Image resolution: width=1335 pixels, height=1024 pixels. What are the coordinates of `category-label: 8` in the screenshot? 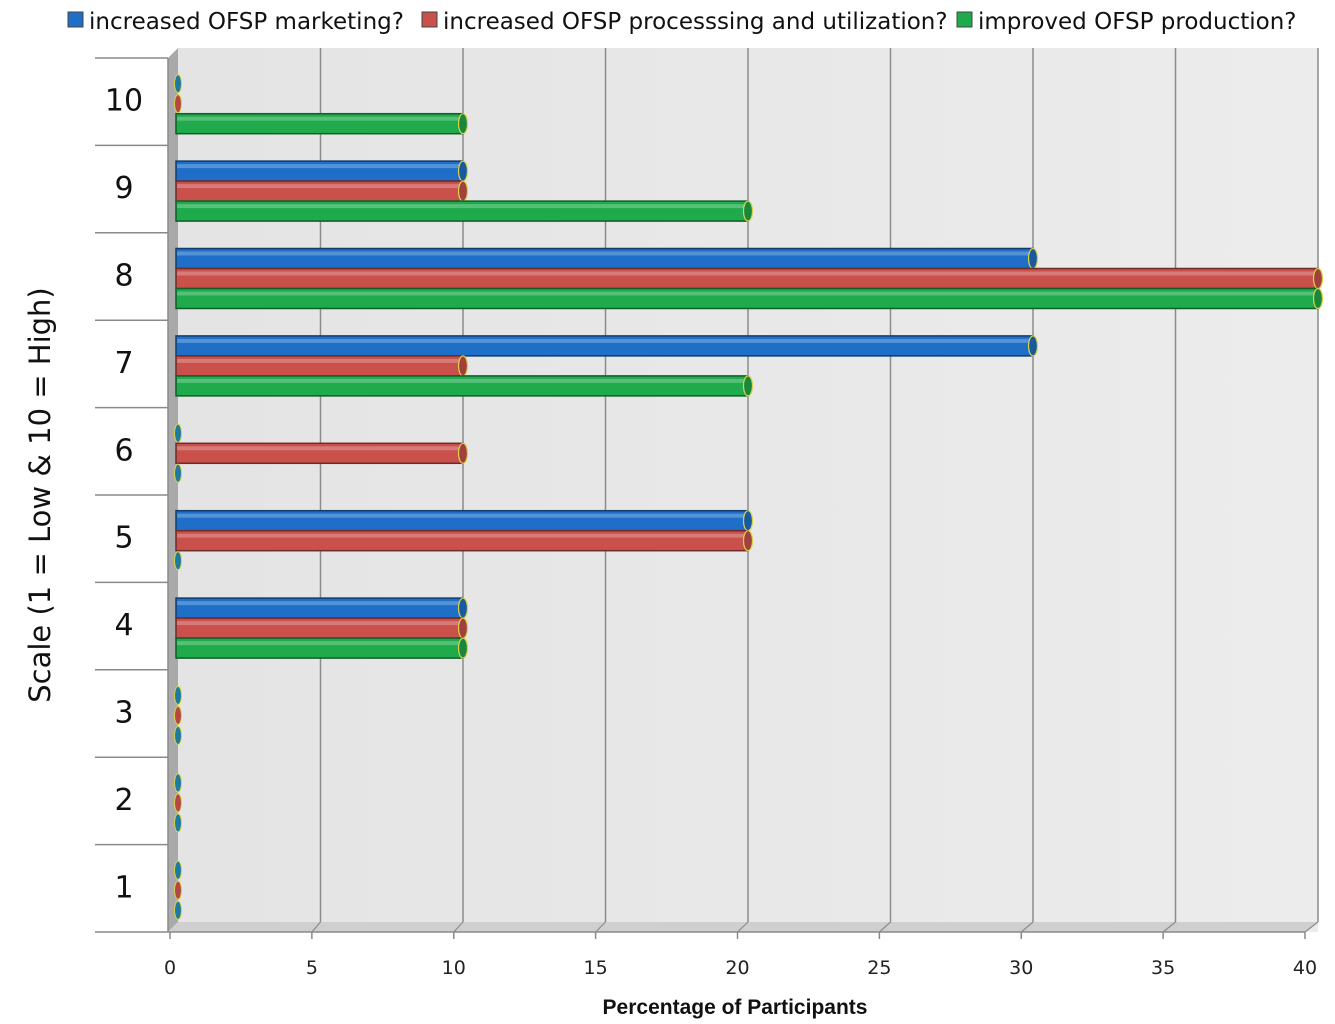 It's located at (123, 276).